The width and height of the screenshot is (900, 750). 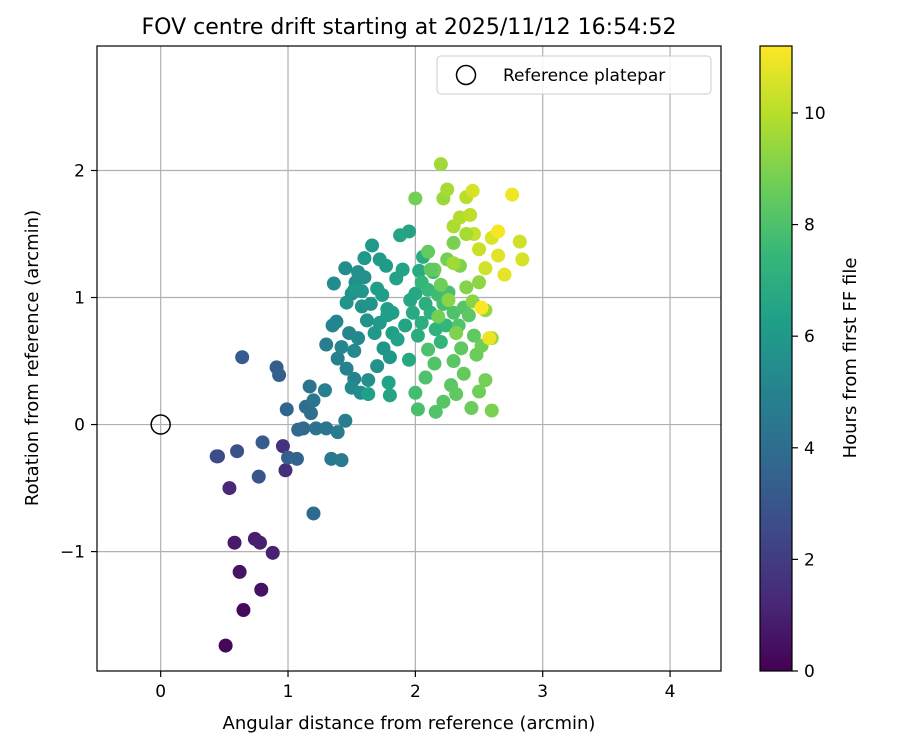 What do you see at coordinates (466, 75) in the screenshot?
I see `legend-open-circle-marker` at bounding box center [466, 75].